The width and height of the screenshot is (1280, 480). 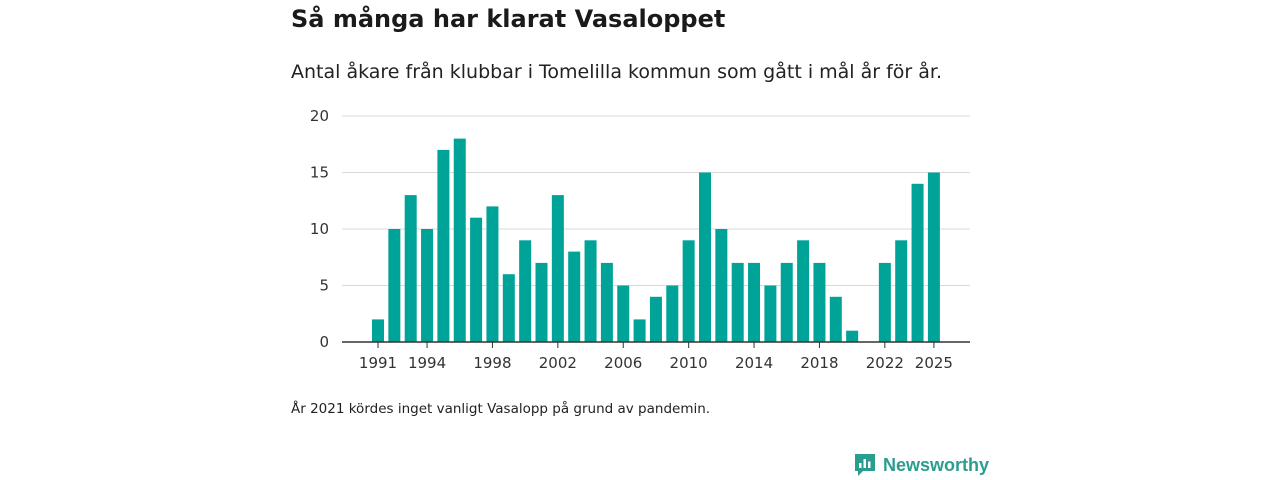 What do you see at coordinates (443, 245) in the screenshot?
I see `bar-1995` at bounding box center [443, 245].